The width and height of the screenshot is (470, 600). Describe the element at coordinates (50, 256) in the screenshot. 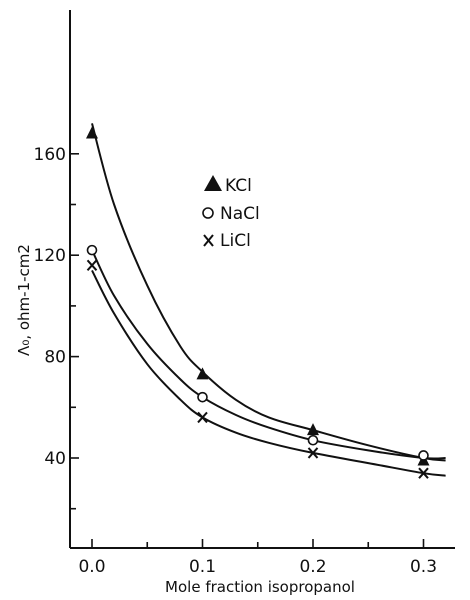

I see `y-tick-label: 120` at that location.